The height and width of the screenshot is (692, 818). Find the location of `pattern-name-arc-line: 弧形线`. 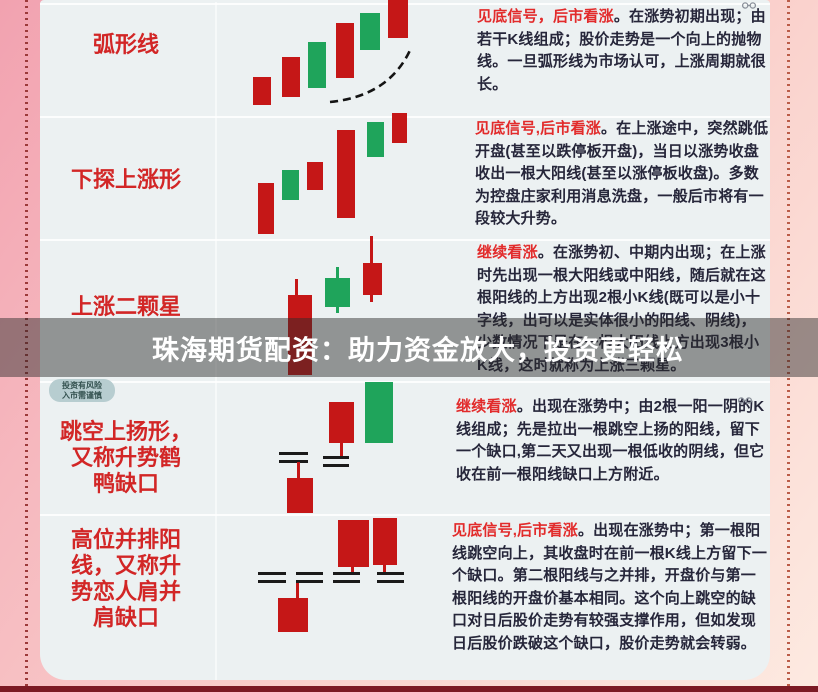

pattern-name-arc-line: 弧形线 is located at coordinates (125, 44).